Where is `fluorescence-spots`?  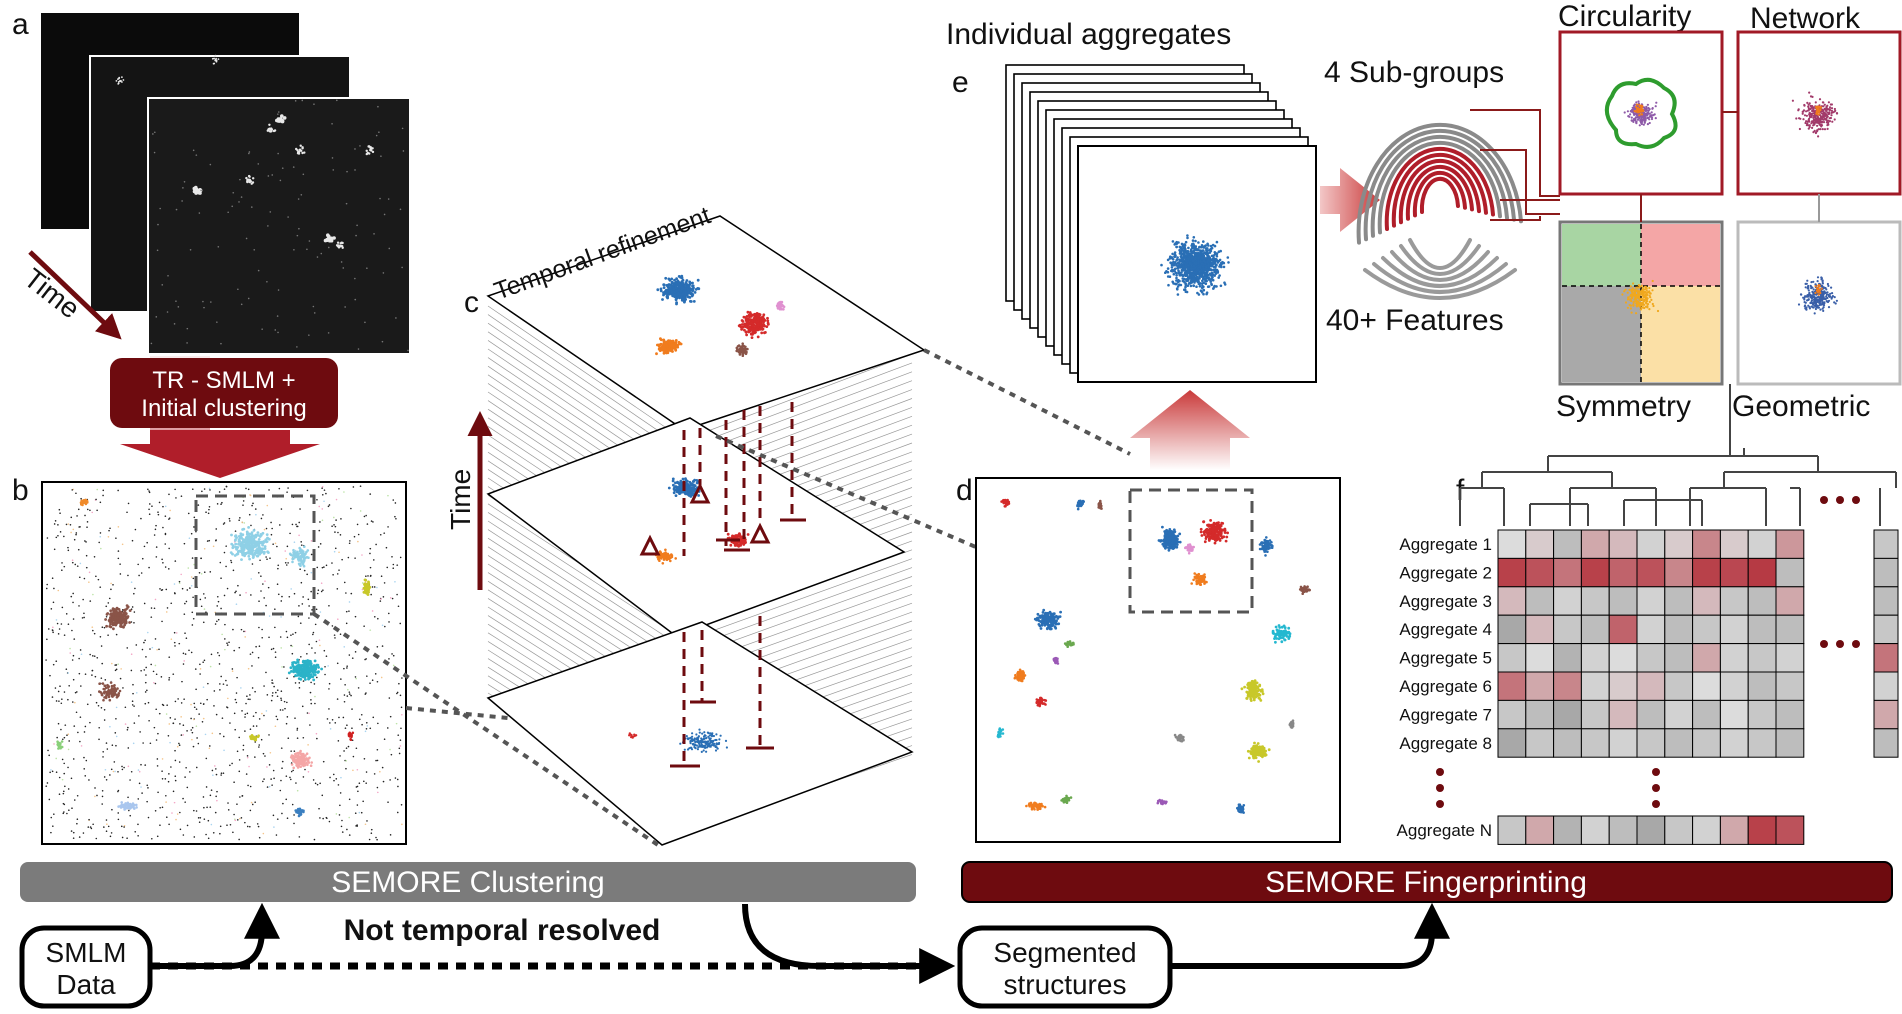 fluorescence-spots is located at coordinates (262, 203).